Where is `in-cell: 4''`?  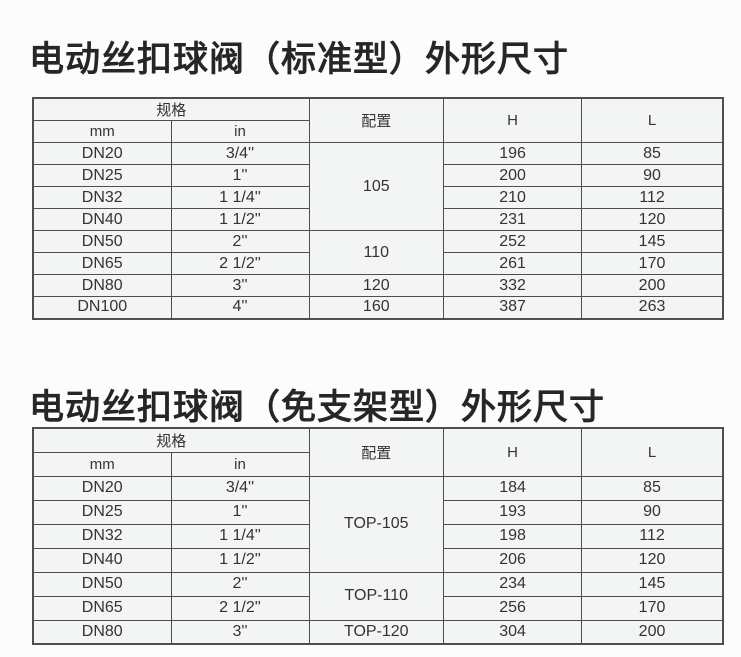 in-cell: 4'' is located at coordinates (240, 307).